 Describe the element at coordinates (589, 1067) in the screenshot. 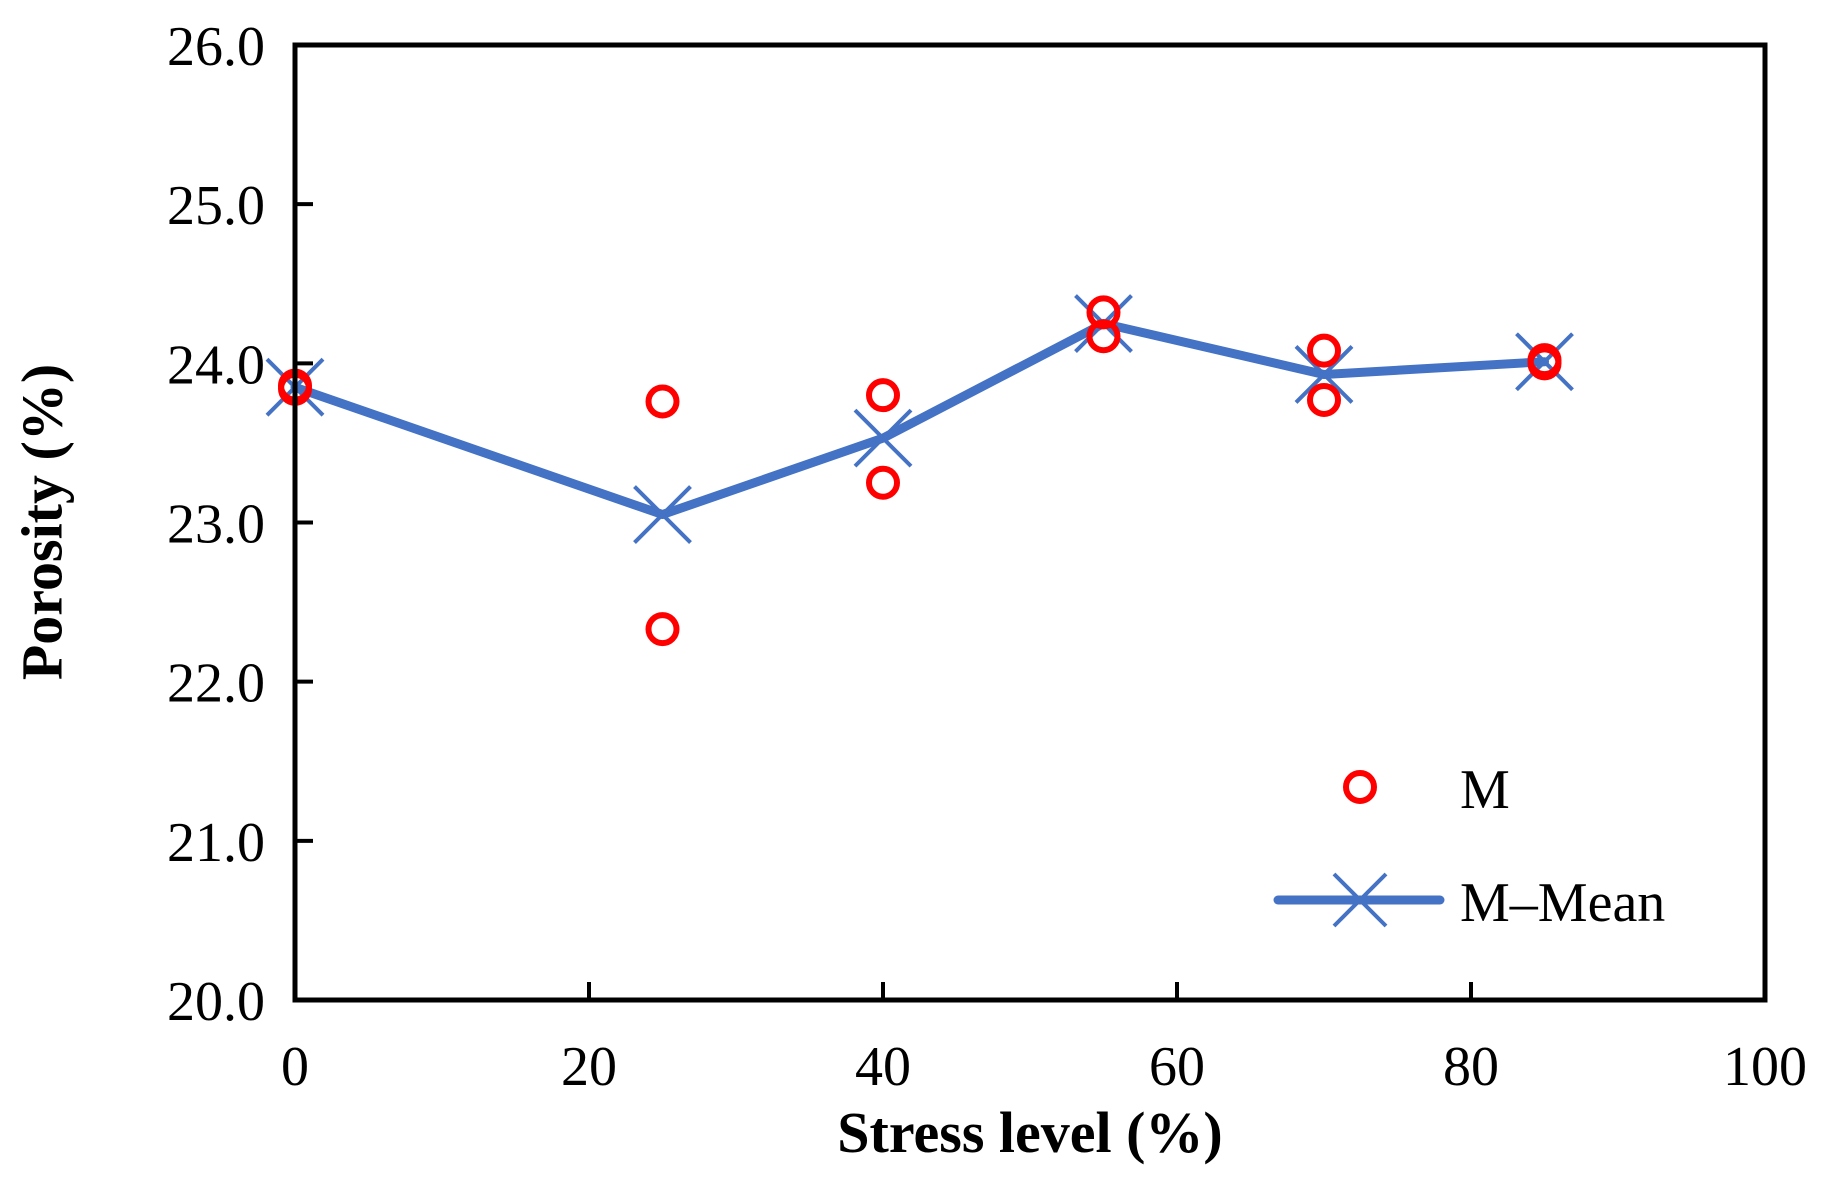

I see `x-tick-label: 20` at that location.